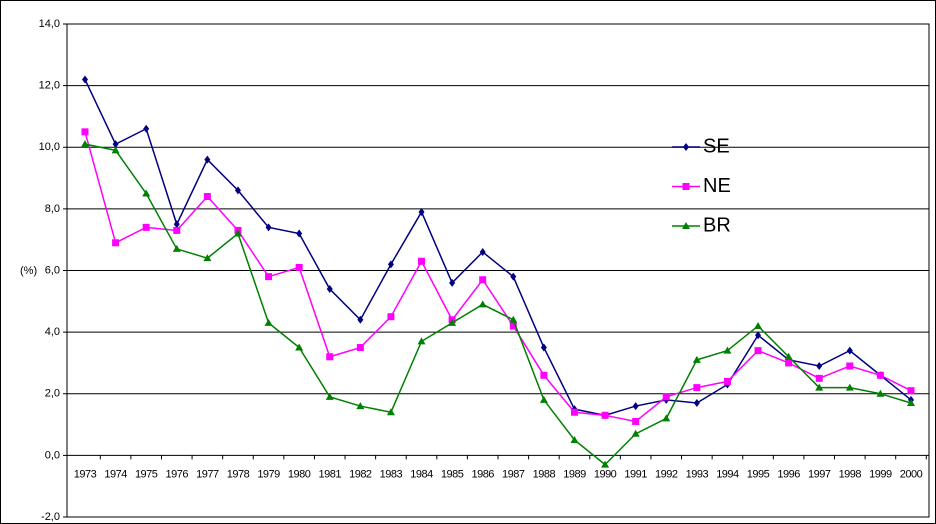 This screenshot has width=936, height=524. I want to click on x-tick-label: 1979, so click(268, 474).